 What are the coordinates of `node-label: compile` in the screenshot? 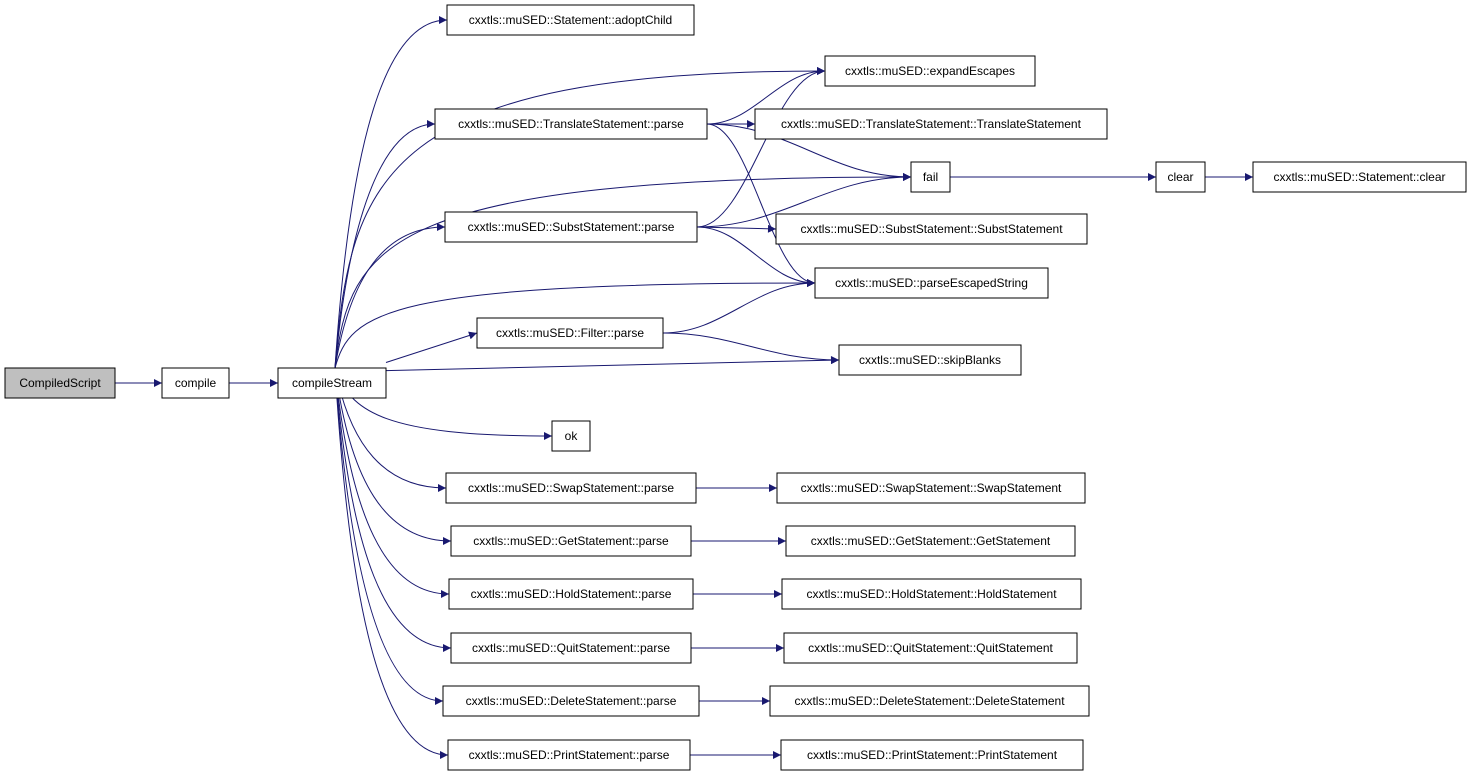 It's located at (196, 383).